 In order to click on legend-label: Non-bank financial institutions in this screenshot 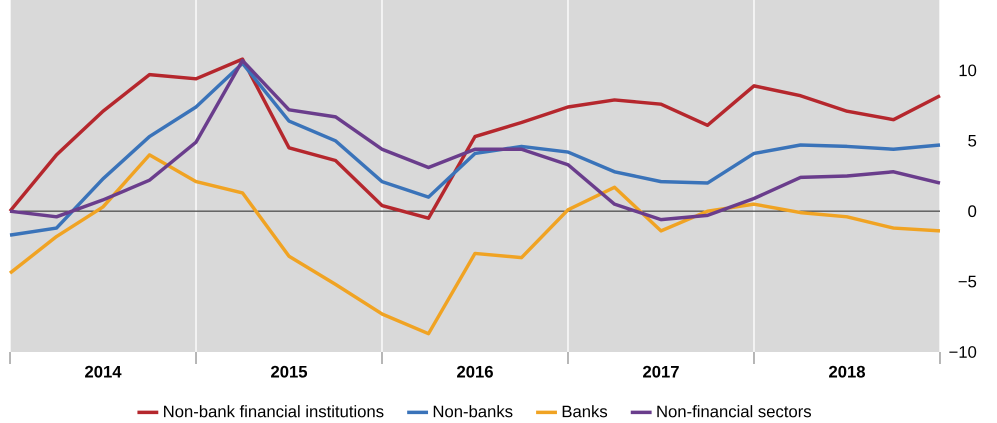, I will do `click(274, 411)`.